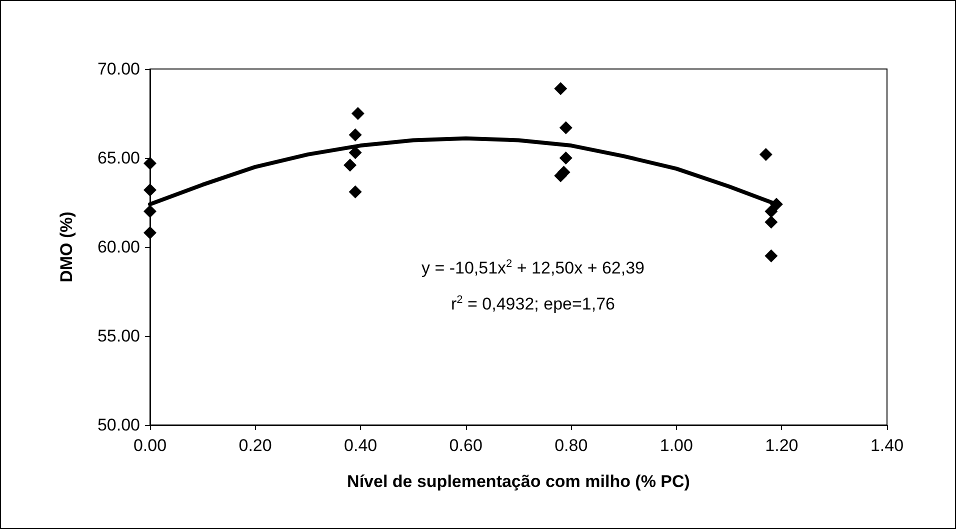  What do you see at coordinates (150, 445) in the screenshot?
I see `x-tick-label: 0.00` at bounding box center [150, 445].